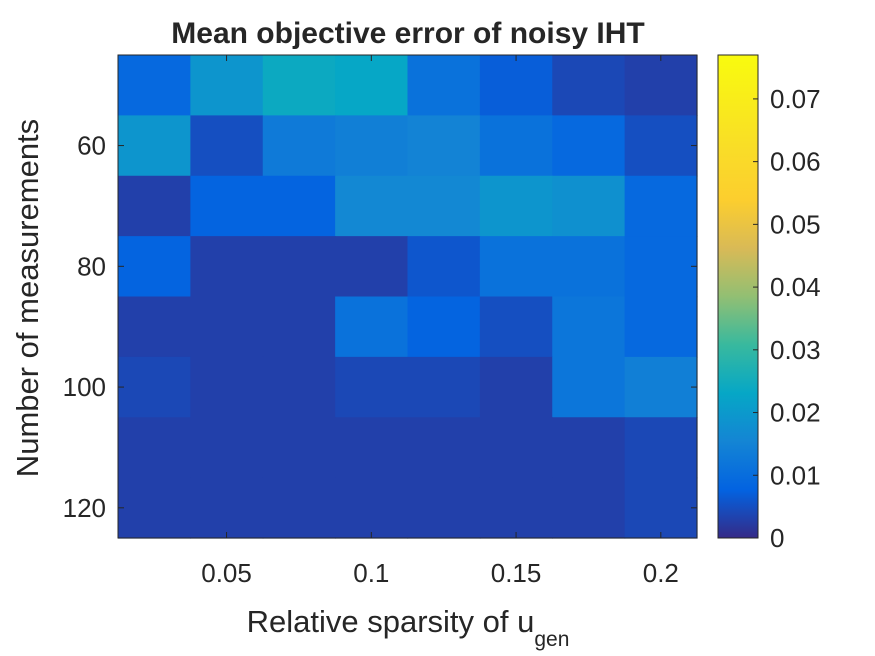  Describe the element at coordinates (84, 508) in the screenshot. I see `y-tick-label: 120` at that location.